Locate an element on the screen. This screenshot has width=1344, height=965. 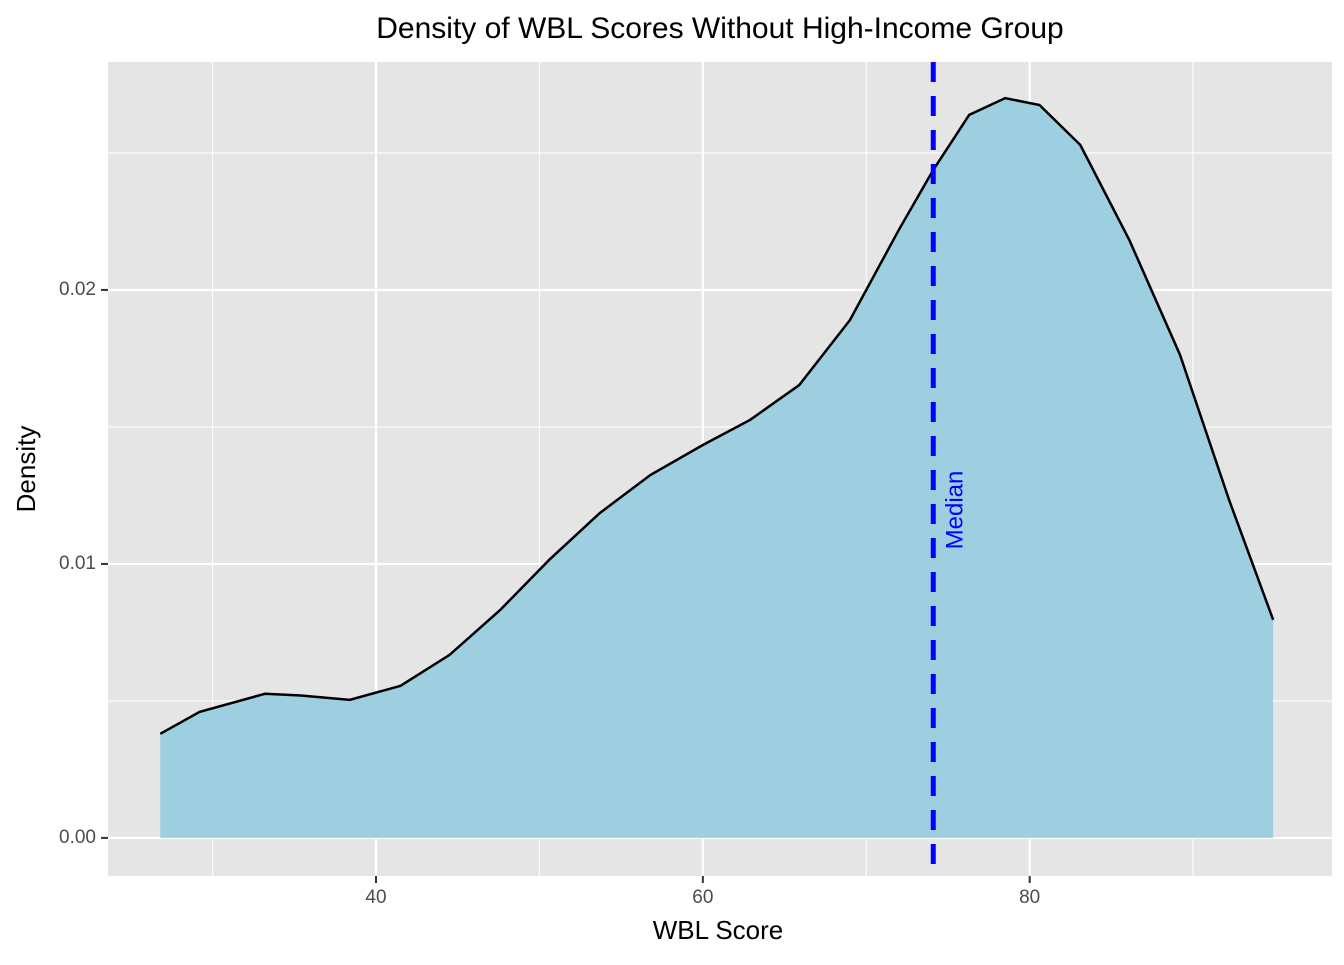
y-tick-label: 0.02 is located at coordinates (77, 289).